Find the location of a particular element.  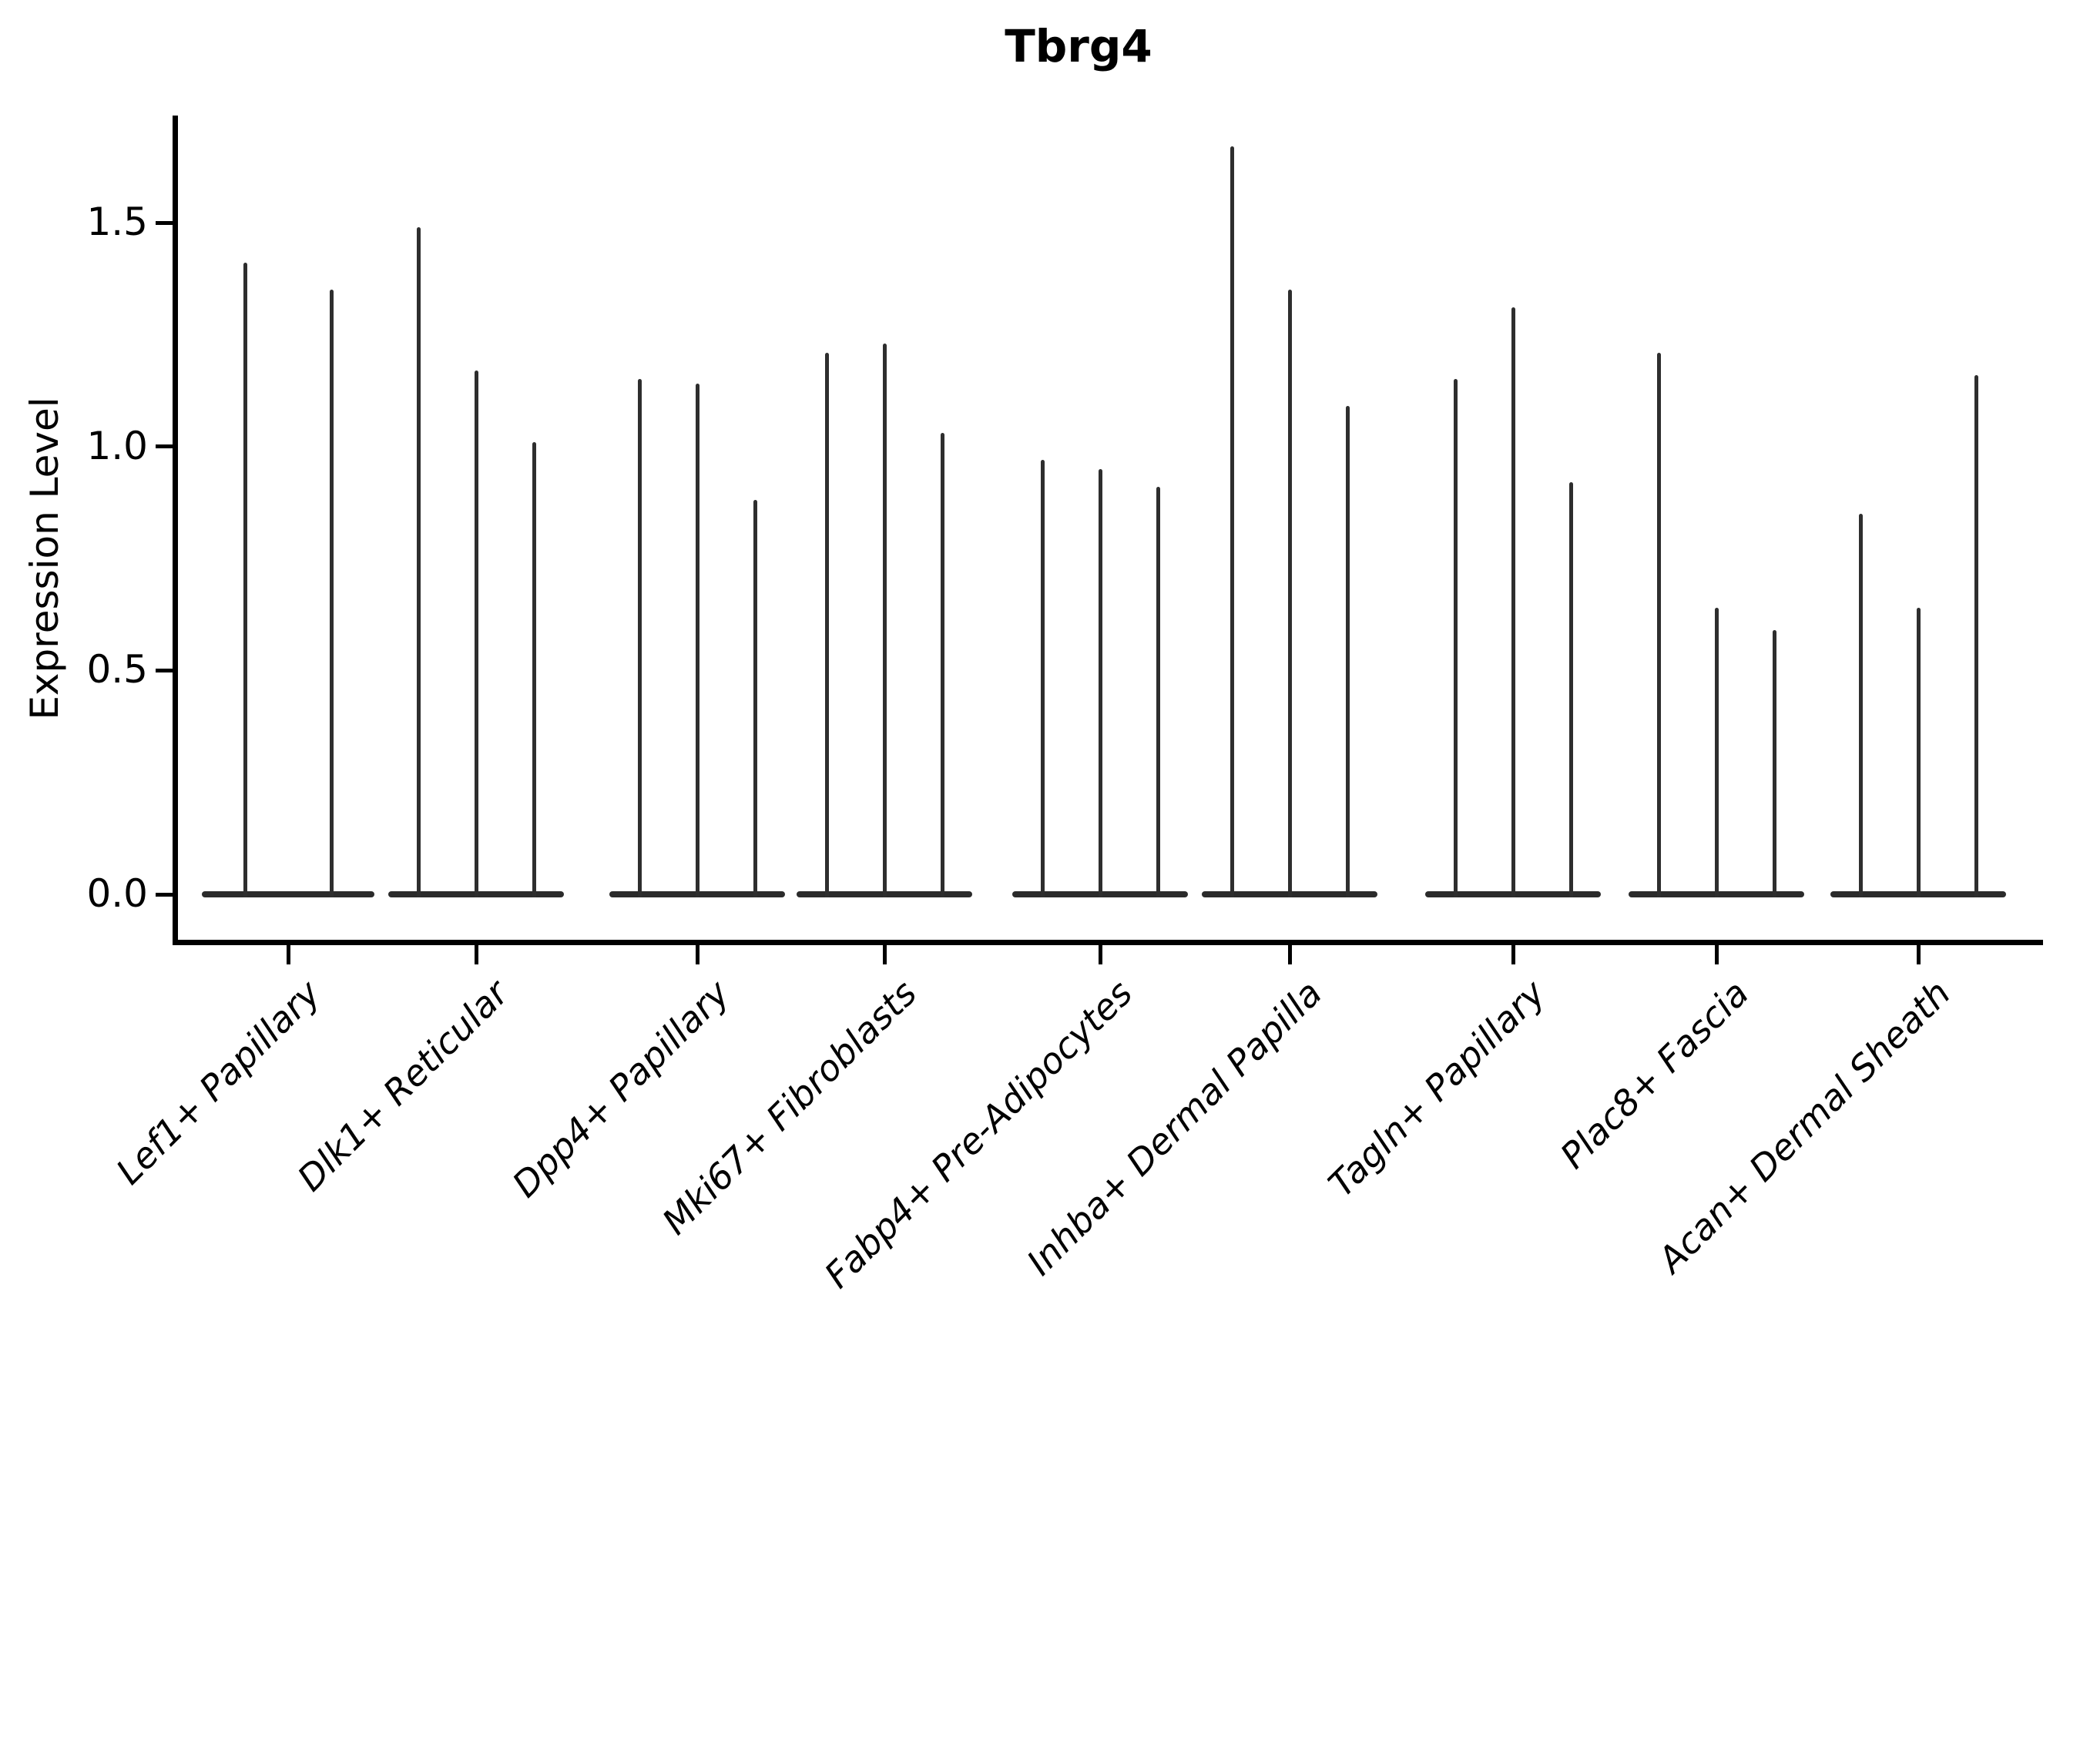

x-tick-label: Acan+ Dermal Sheath is located at coordinates (1804, 1126).